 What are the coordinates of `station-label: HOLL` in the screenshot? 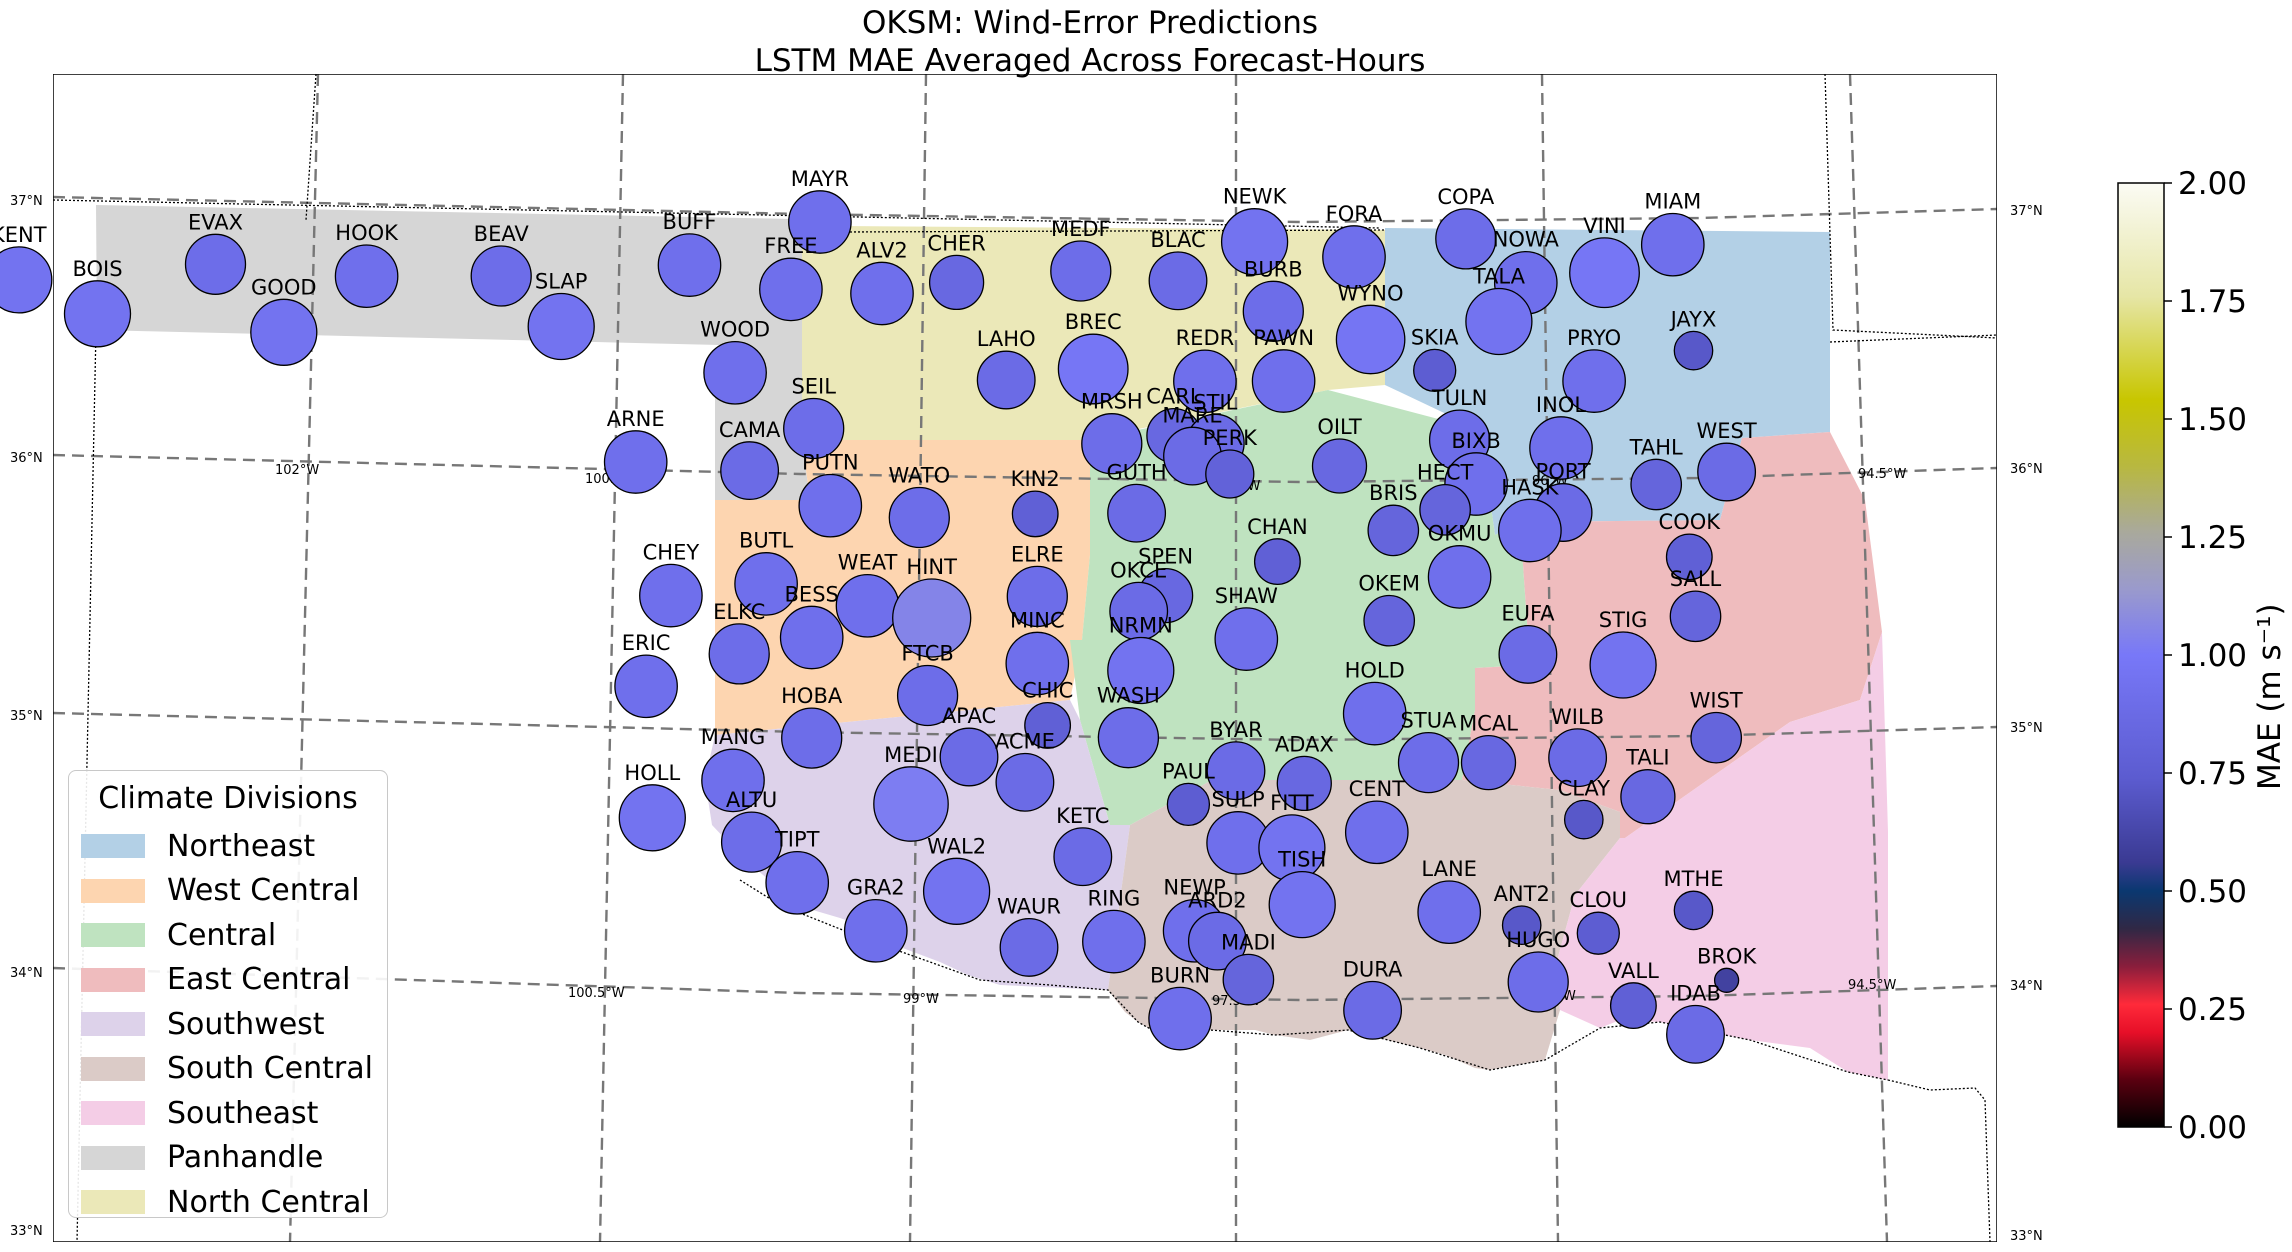 It's located at (652, 773).